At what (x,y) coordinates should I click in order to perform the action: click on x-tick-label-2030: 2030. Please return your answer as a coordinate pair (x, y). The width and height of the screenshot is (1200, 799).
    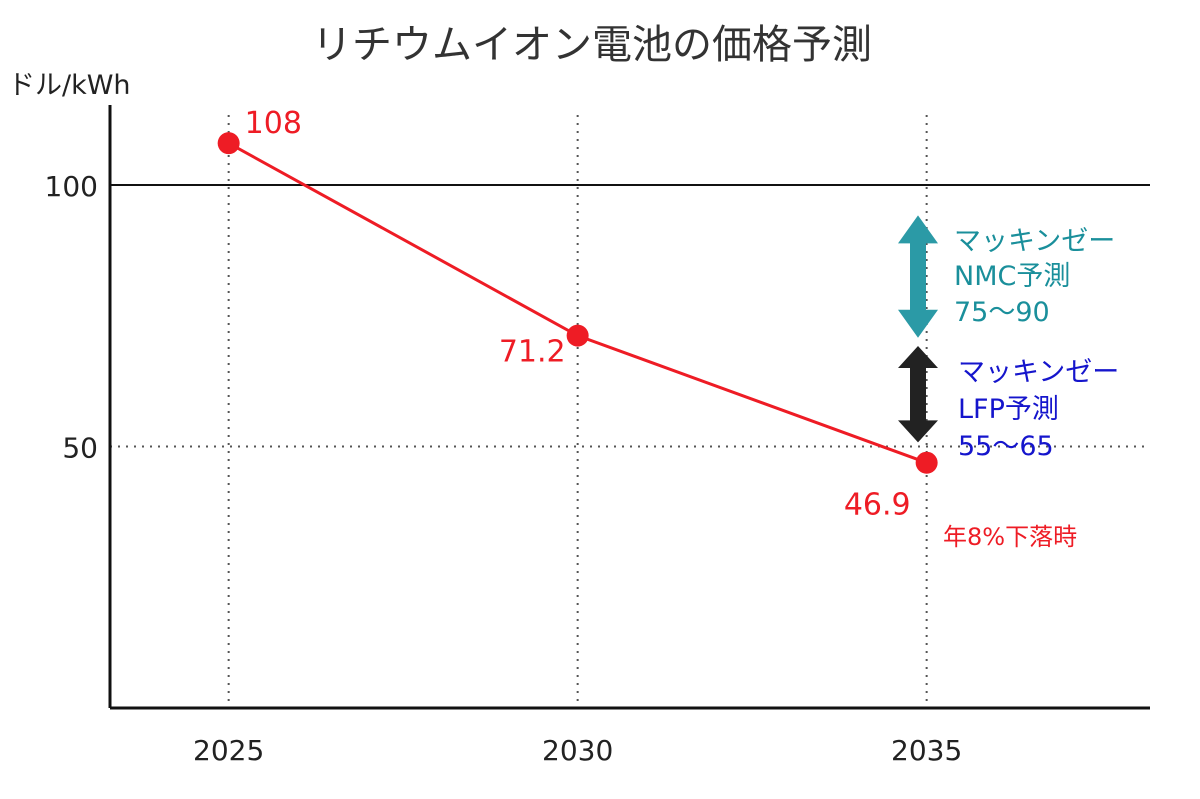
    Looking at the image, I should click on (577, 750).